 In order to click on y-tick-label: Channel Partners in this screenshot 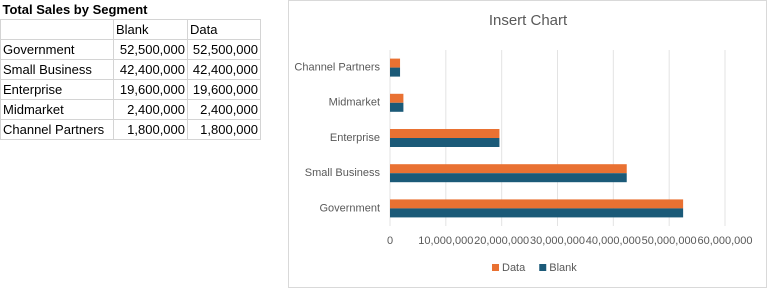, I will do `click(337, 68)`.